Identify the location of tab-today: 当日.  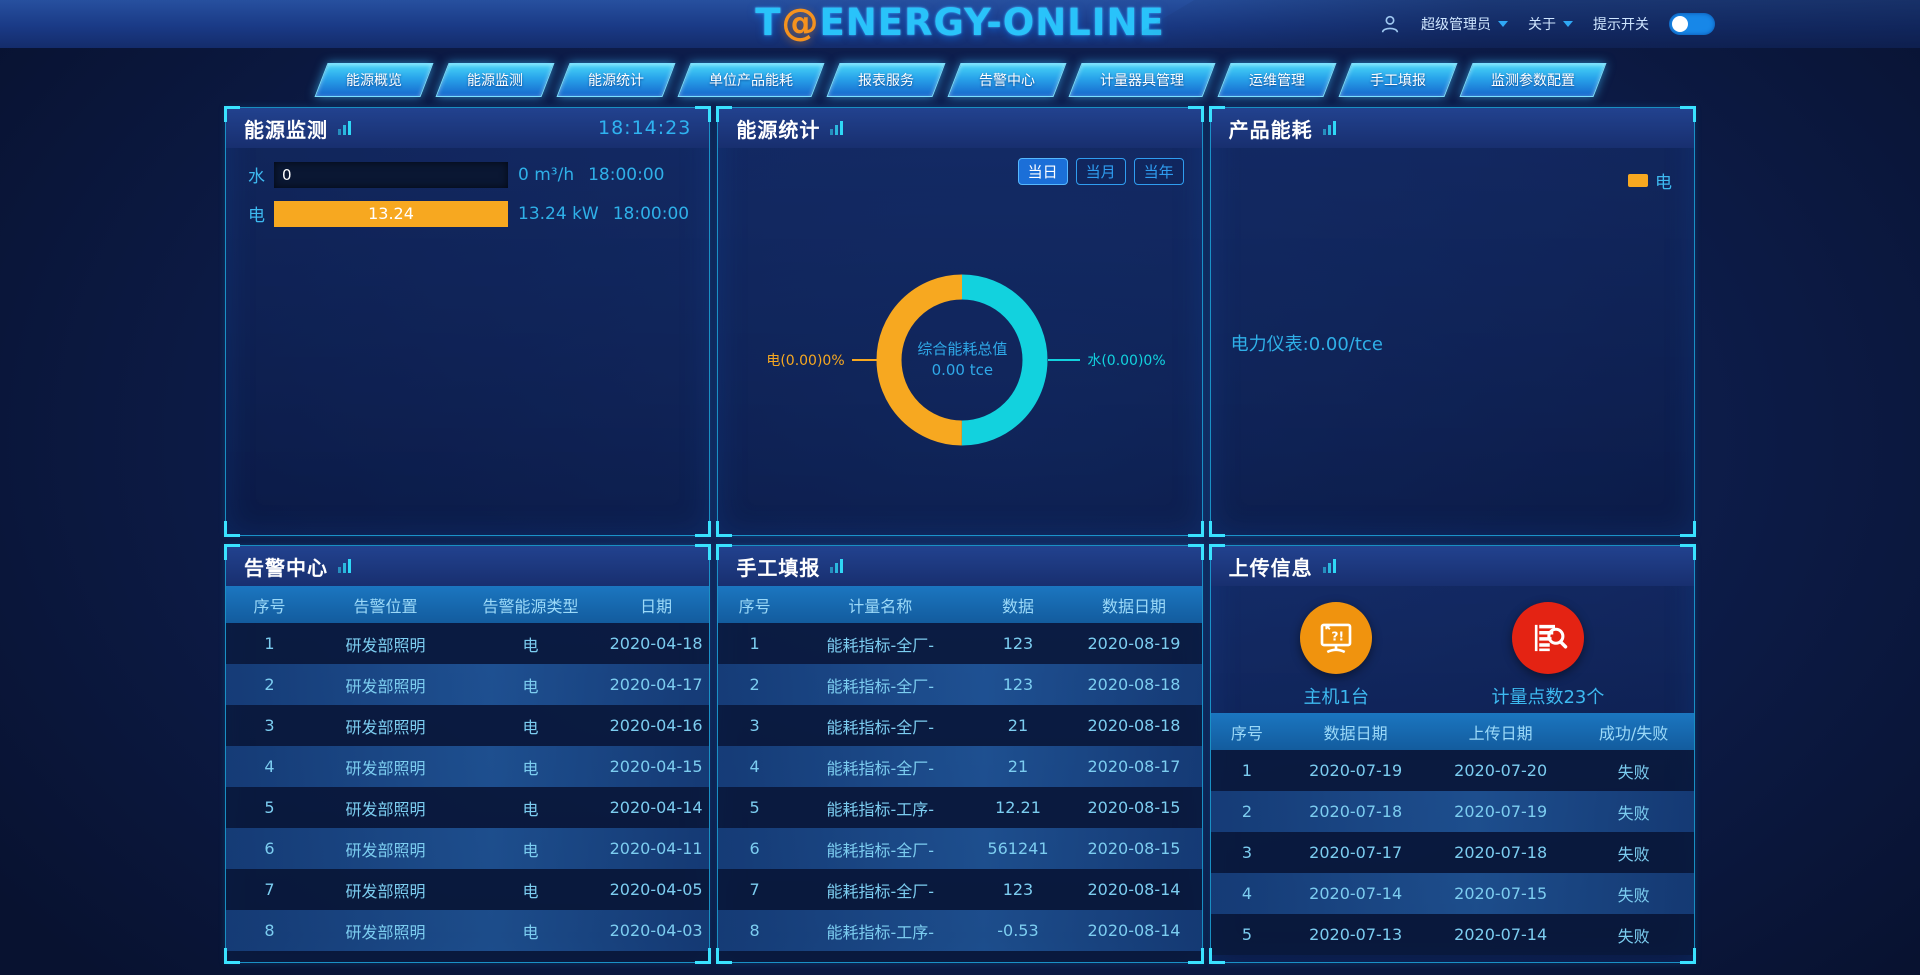
(1042, 171).